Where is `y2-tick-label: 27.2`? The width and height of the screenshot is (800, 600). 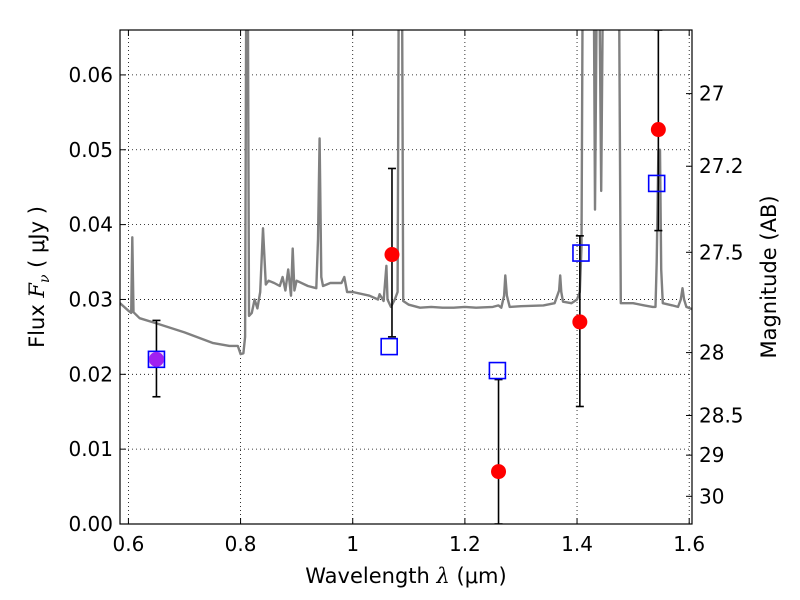 y2-tick-label: 27.2 is located at coordinates (721, 166).